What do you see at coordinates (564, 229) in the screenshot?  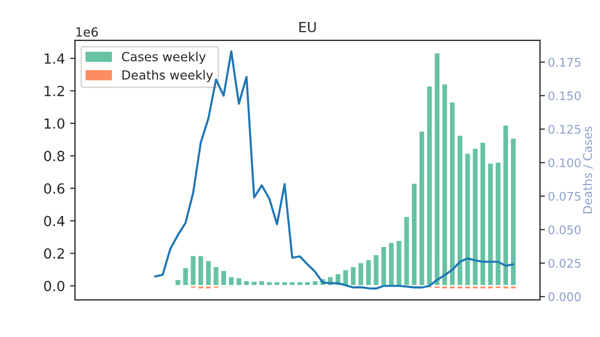 I see `y2-tick-label: 0.050` at bounding box center [564, 229].